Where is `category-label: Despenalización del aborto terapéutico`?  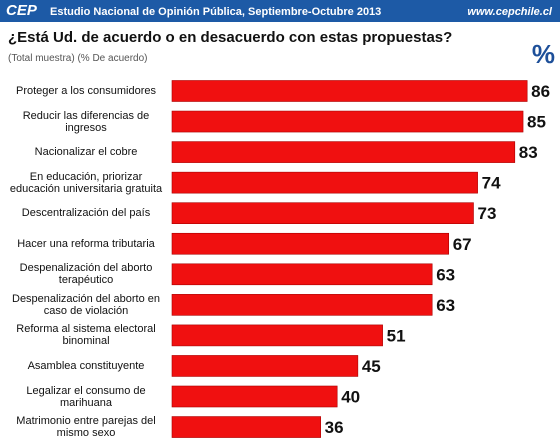
category-label: Despenalización del aborto terapéutico is located at coordinates (86, 274).